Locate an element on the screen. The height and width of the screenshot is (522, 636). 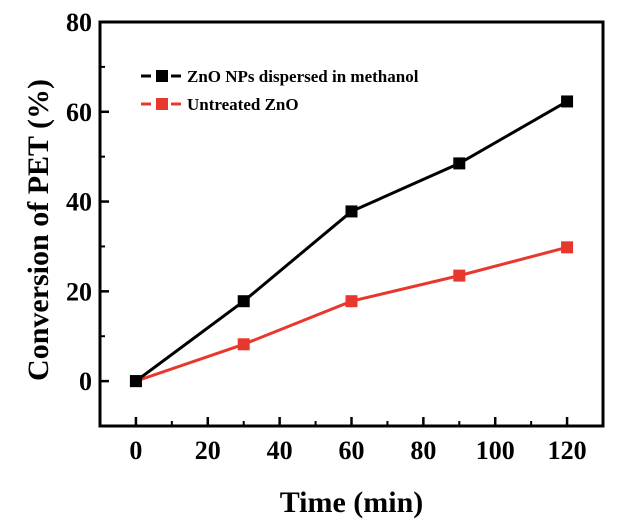
legend-item-0: ZnO NPs dispersed in methanol is located at coordinates (280, 76).